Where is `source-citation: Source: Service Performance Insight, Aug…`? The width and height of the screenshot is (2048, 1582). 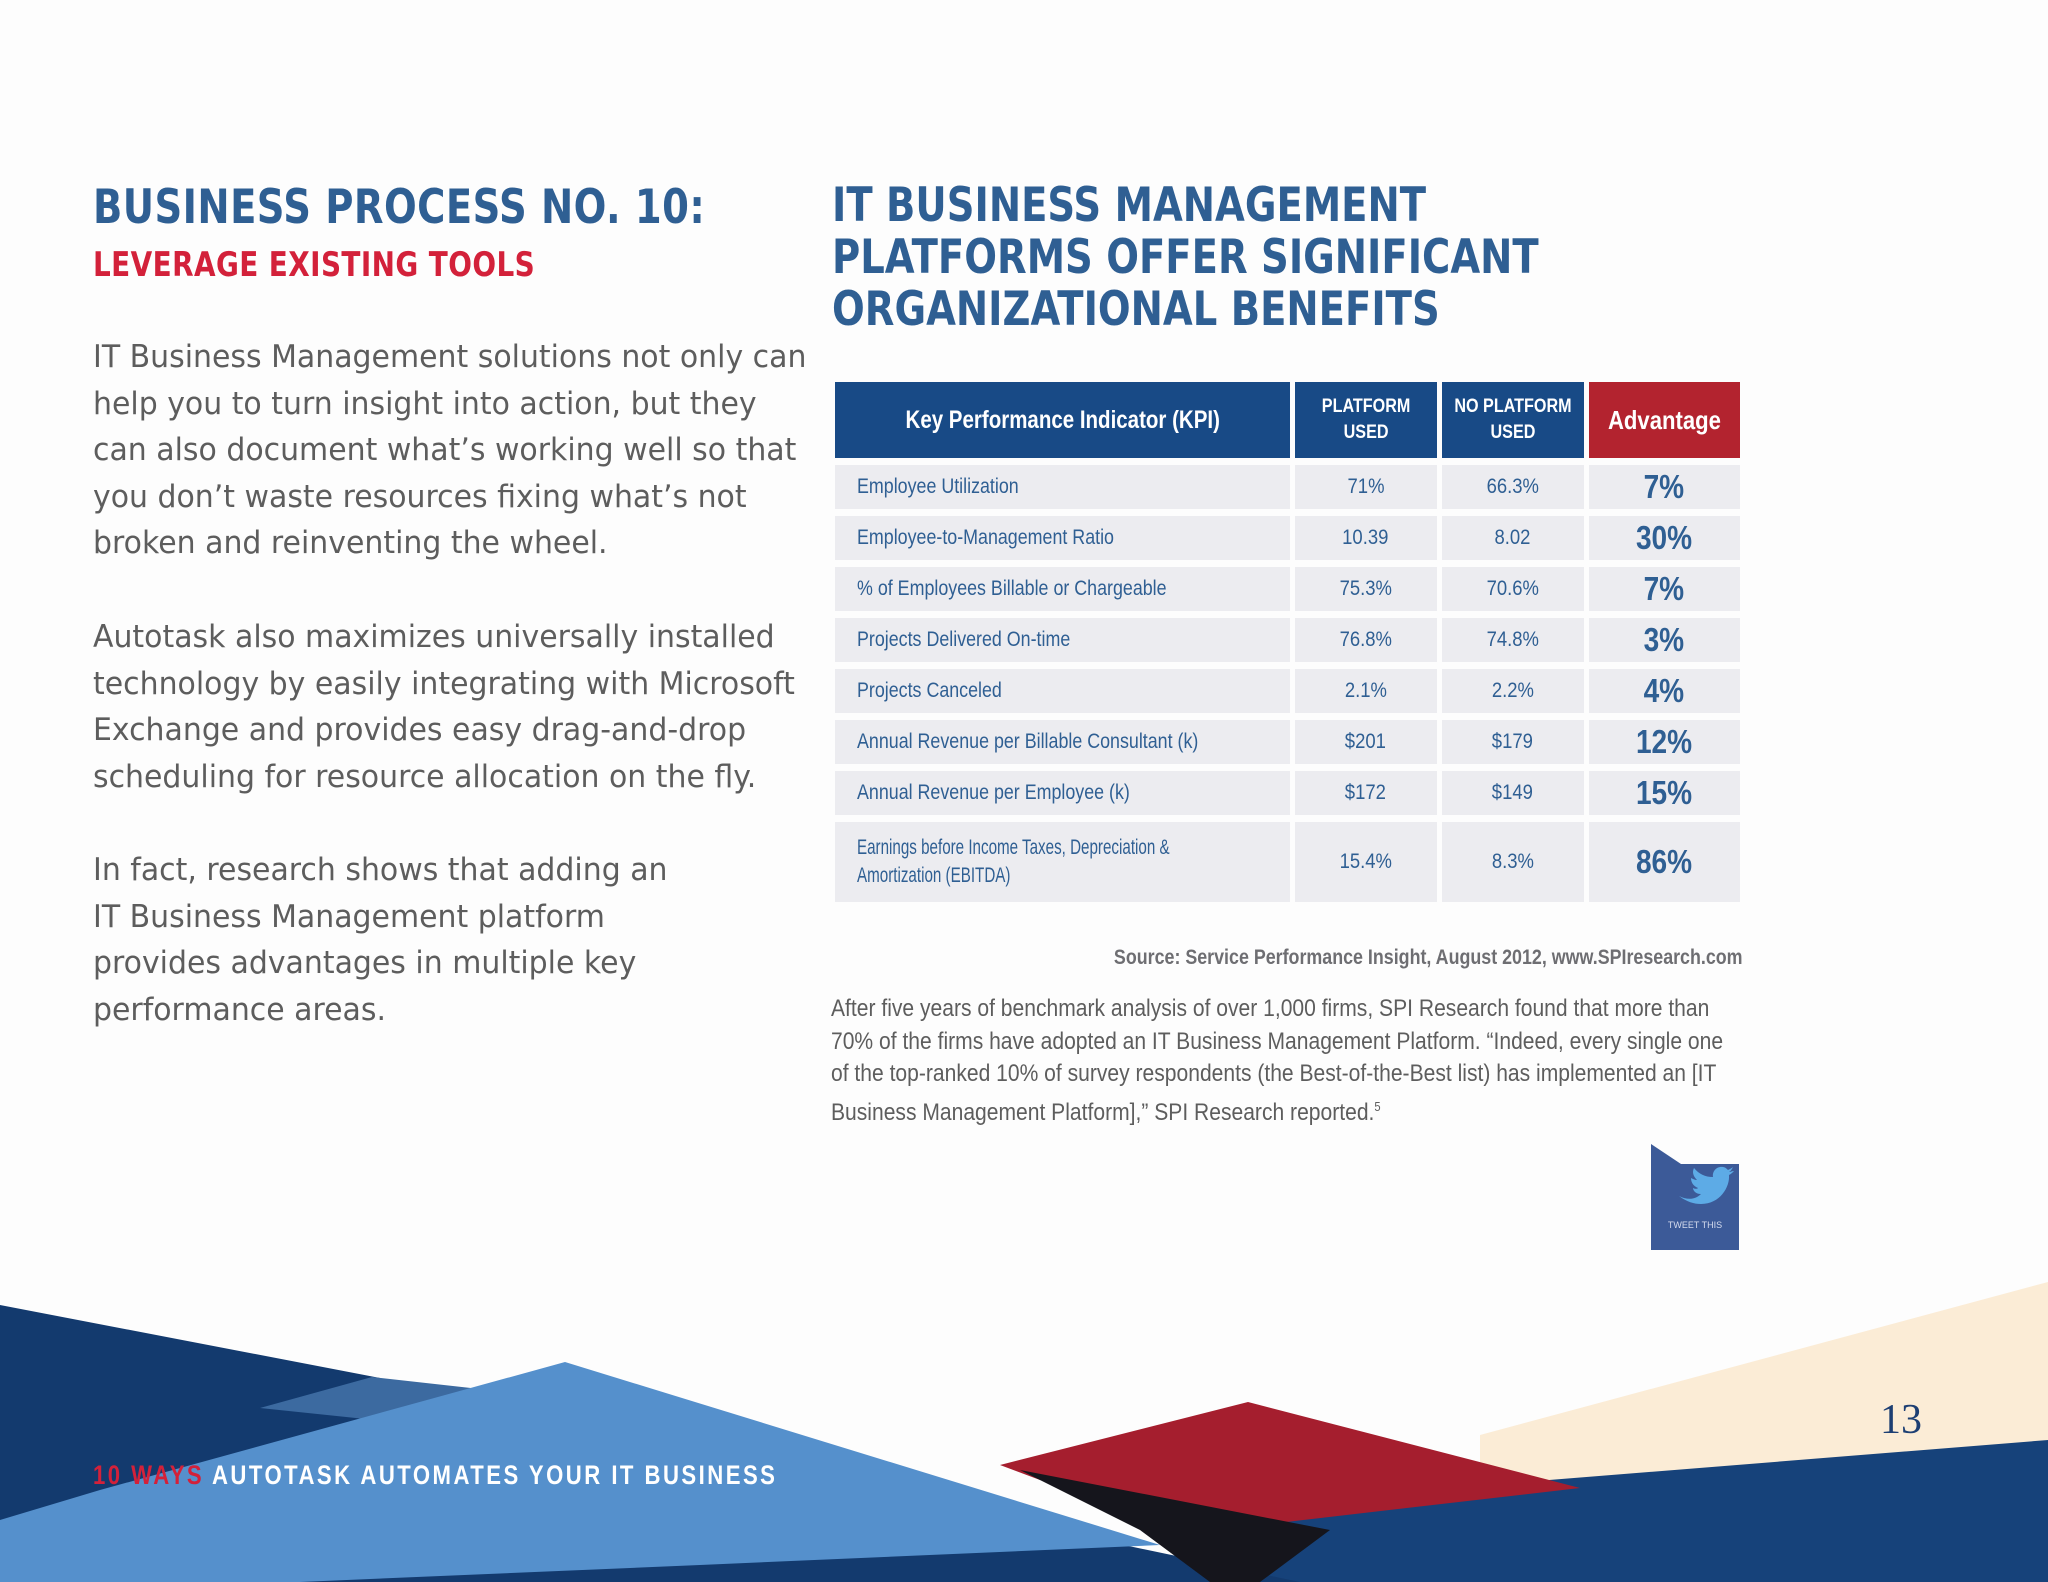
source-citation: Source: Service Performance Insight, Aug… is located at coordinates (1428, 957).